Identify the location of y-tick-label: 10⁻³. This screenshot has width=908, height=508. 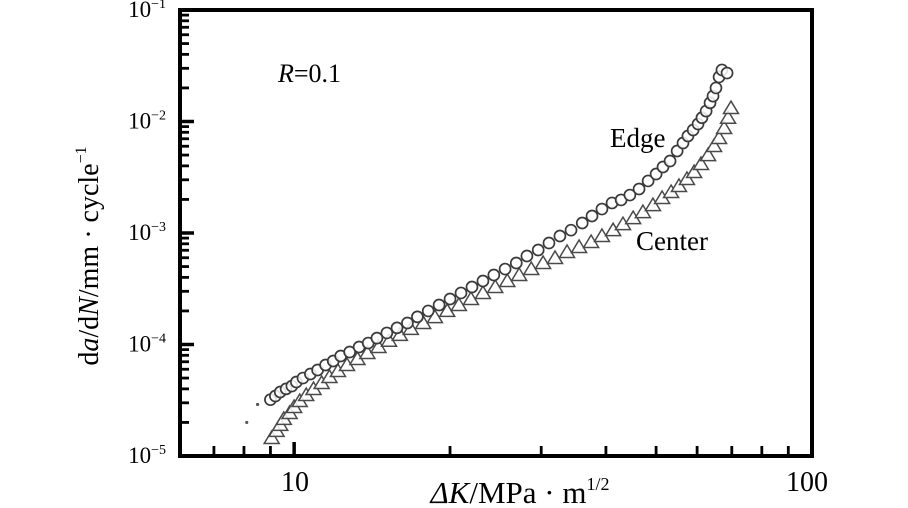
(147, 232).